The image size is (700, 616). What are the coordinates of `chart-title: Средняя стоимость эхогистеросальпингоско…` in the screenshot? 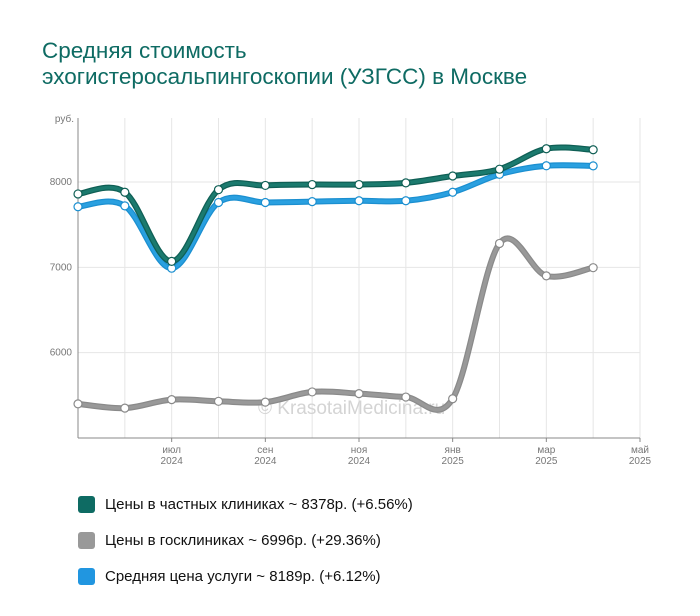 It's located at (362, 64).